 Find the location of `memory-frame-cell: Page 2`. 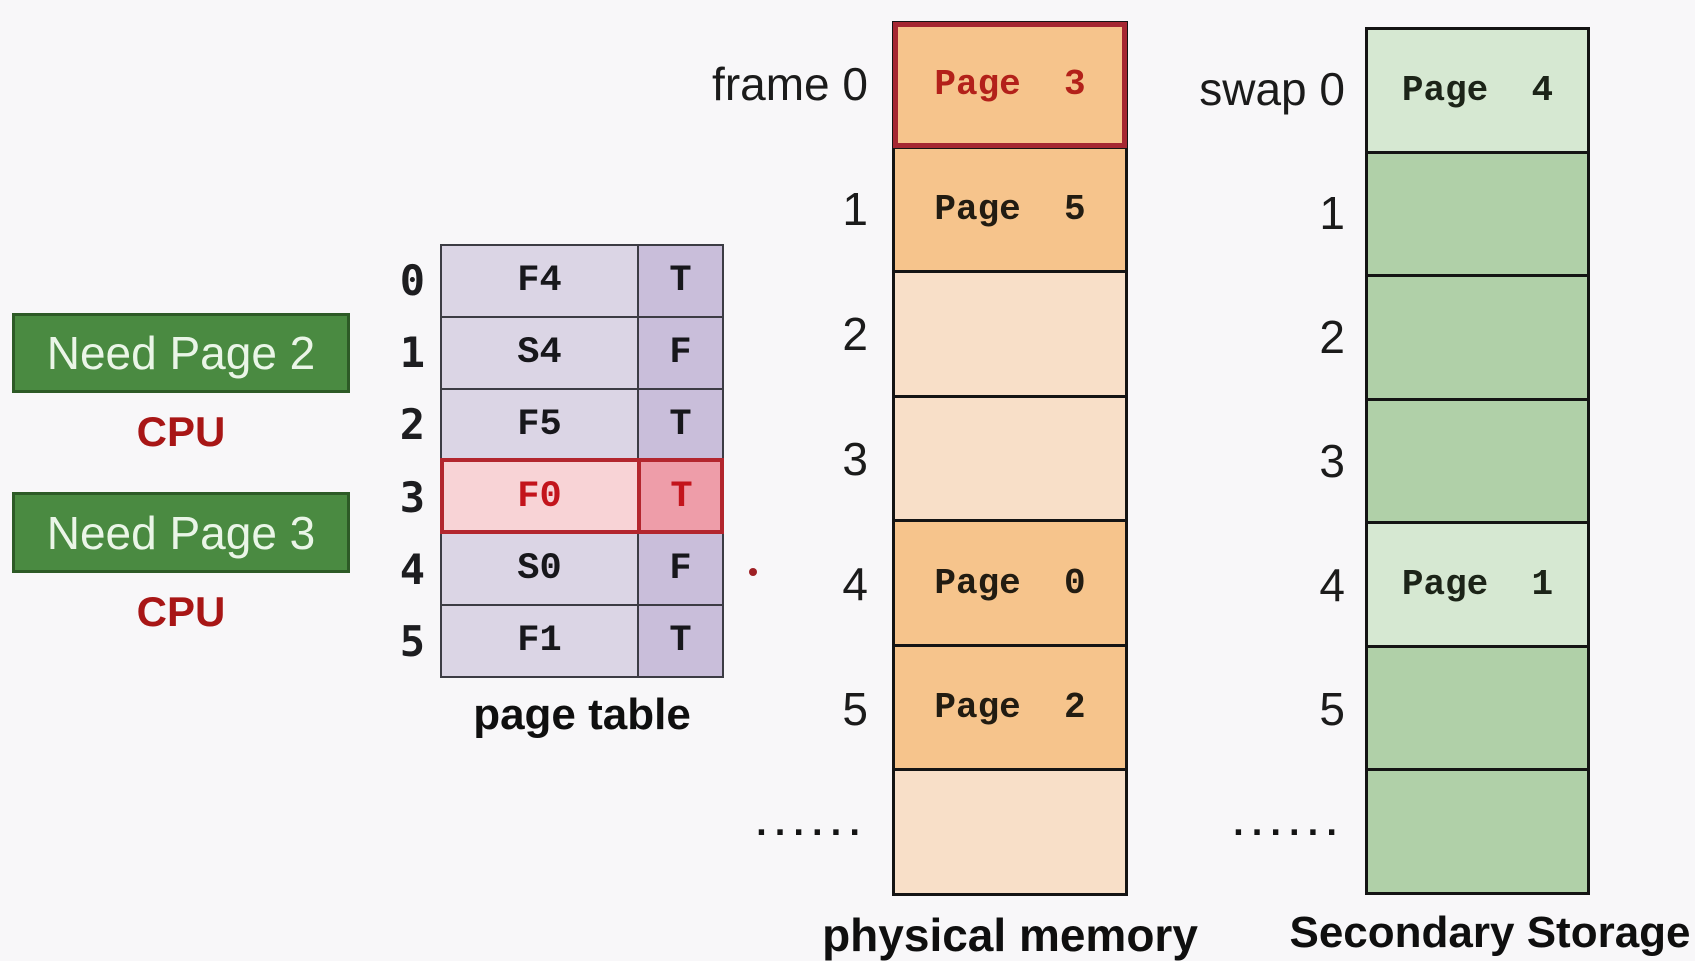

memory-frame-cell: Page 2 is located at coordinates (1010, 706).